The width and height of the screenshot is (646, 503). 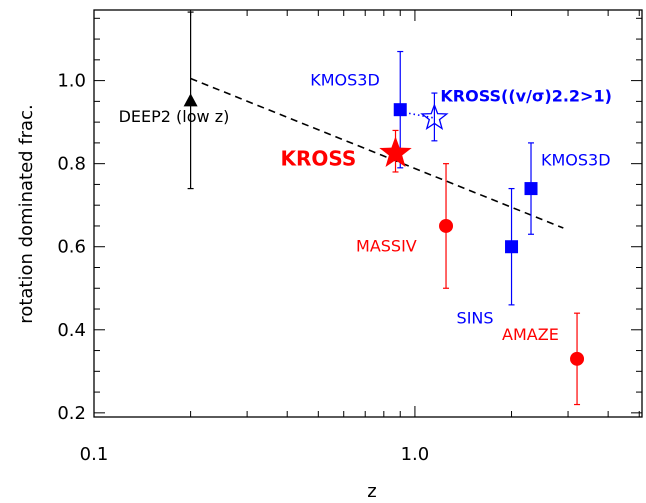 What do you see at coordinates (475, 317) in the screenshot?
I see `annotation-label: SINS` at bounding box center [475, 317].